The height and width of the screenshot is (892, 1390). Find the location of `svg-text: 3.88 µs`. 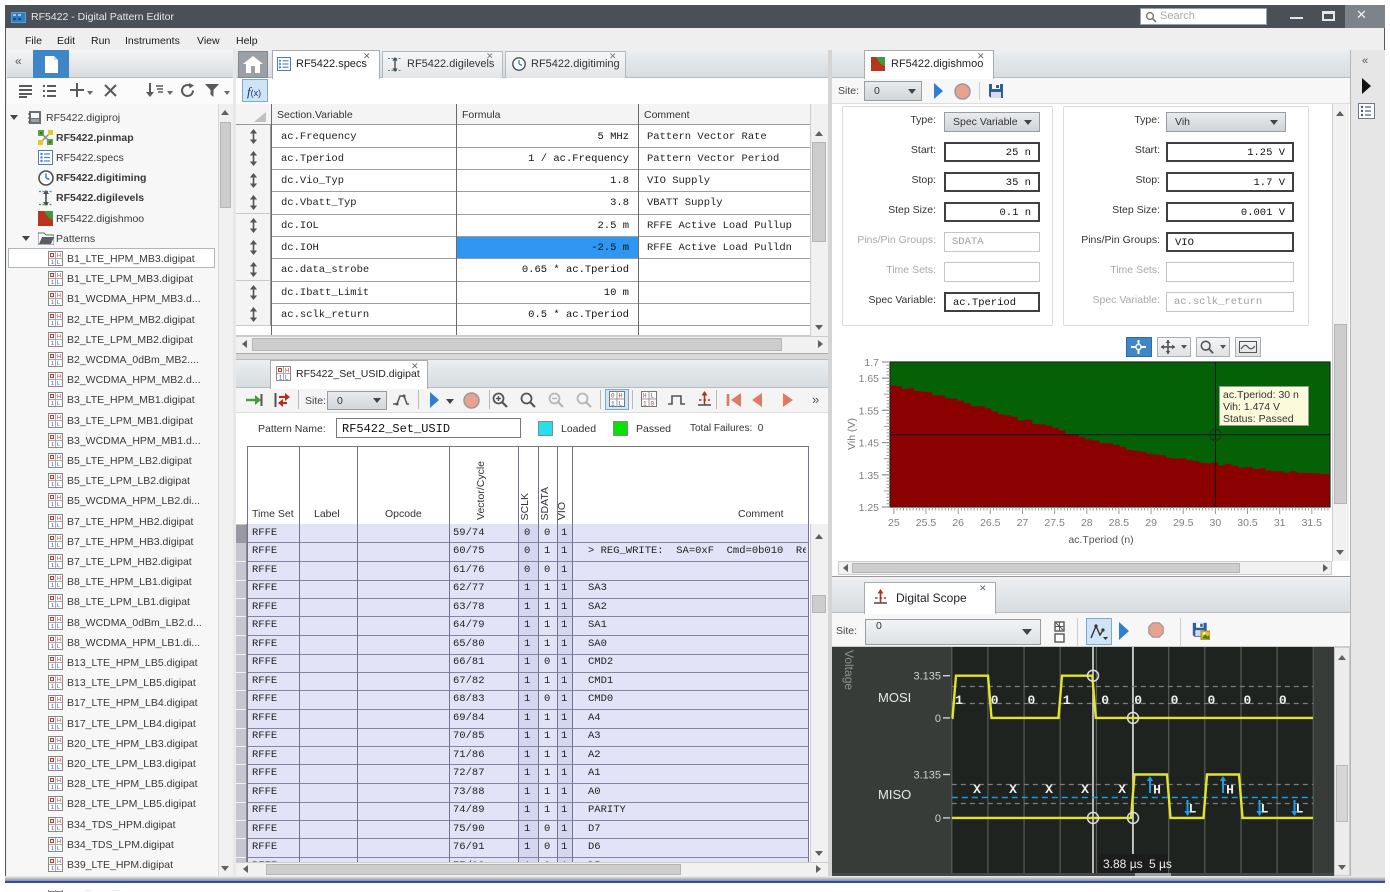

svg-text: 3.88 µs is located at coordinates (1123, 864).